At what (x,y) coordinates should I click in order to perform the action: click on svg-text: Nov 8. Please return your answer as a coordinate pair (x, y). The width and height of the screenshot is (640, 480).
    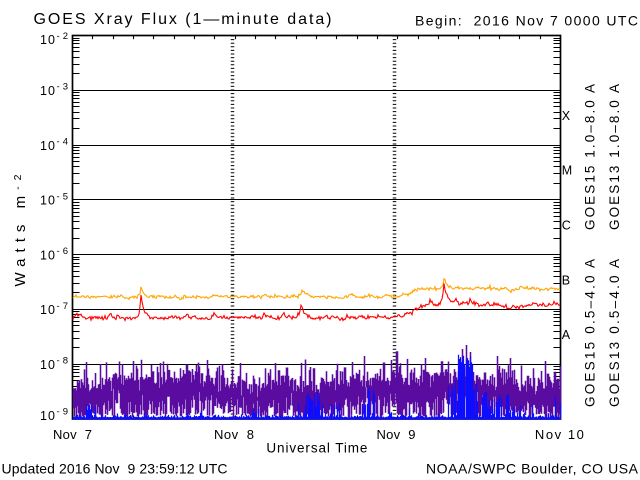
    Looking at the image, I should click on (234, 434).